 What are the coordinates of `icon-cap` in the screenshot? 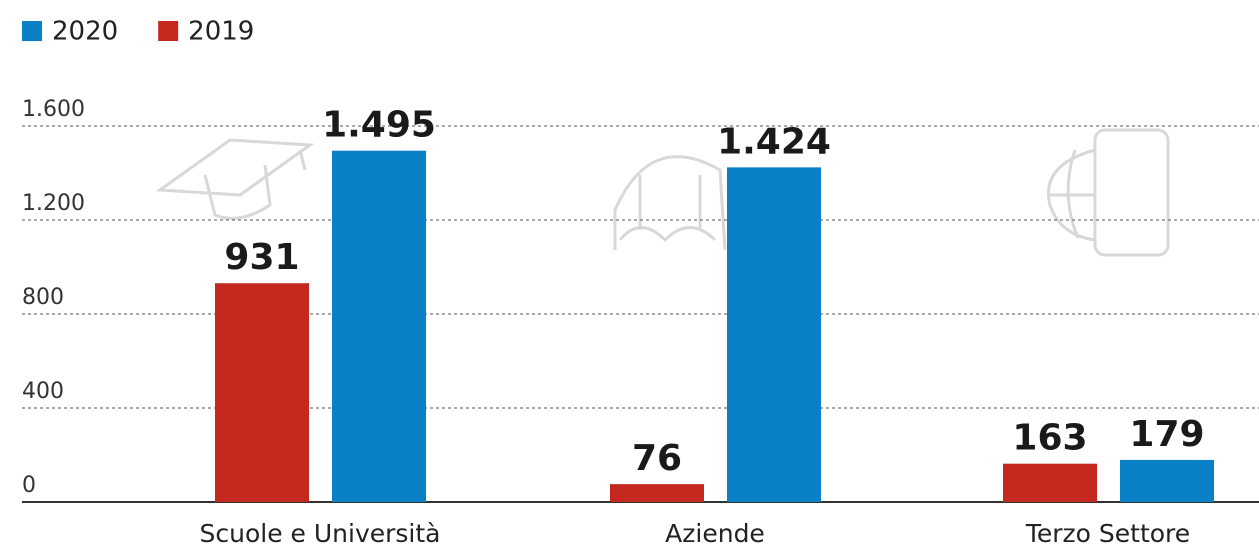 It's located at (235, 179).